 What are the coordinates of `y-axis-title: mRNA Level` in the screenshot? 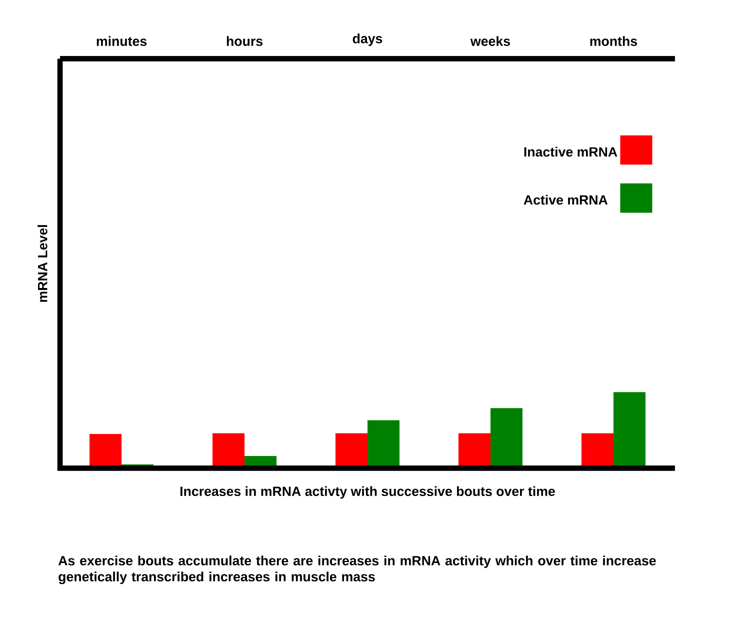 It's located at (43, 263).